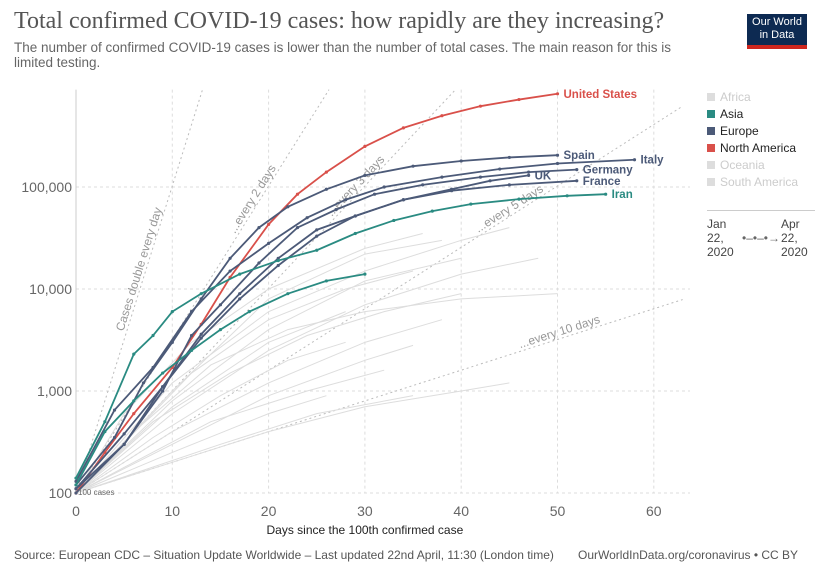 The image size is (820, 579). What do you see at coordinates (739, 130) in the screenshot?
I see `legend-label: Europe` at bounding box center [739, 130].